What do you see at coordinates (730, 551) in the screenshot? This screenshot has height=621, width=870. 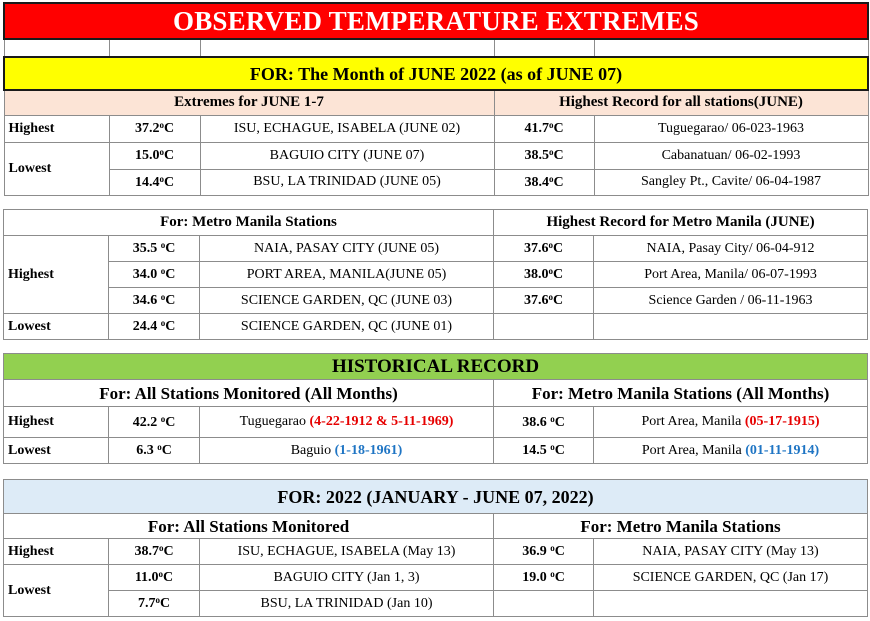 I see `record-place: NAIA, PASAY CITY (May 13)` at bounding box center [730, 551].